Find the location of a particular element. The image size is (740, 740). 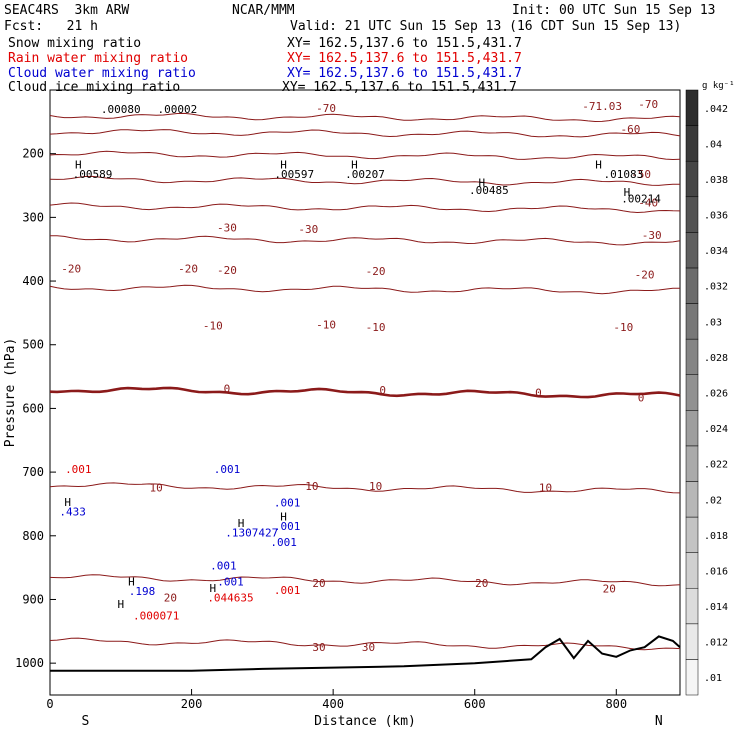

chart-title-fcst: Fcst: 21 h is located at coordinates (51, 26).